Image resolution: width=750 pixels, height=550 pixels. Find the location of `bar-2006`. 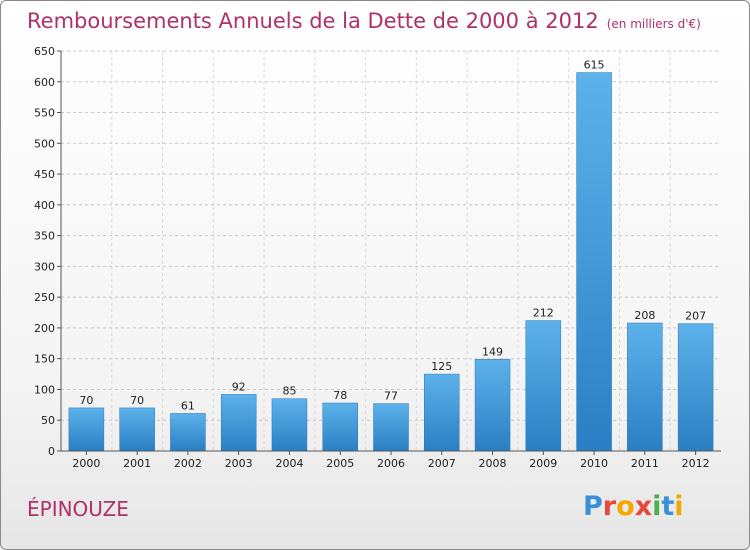

bar-2006 is located at coordinates (391, 427).